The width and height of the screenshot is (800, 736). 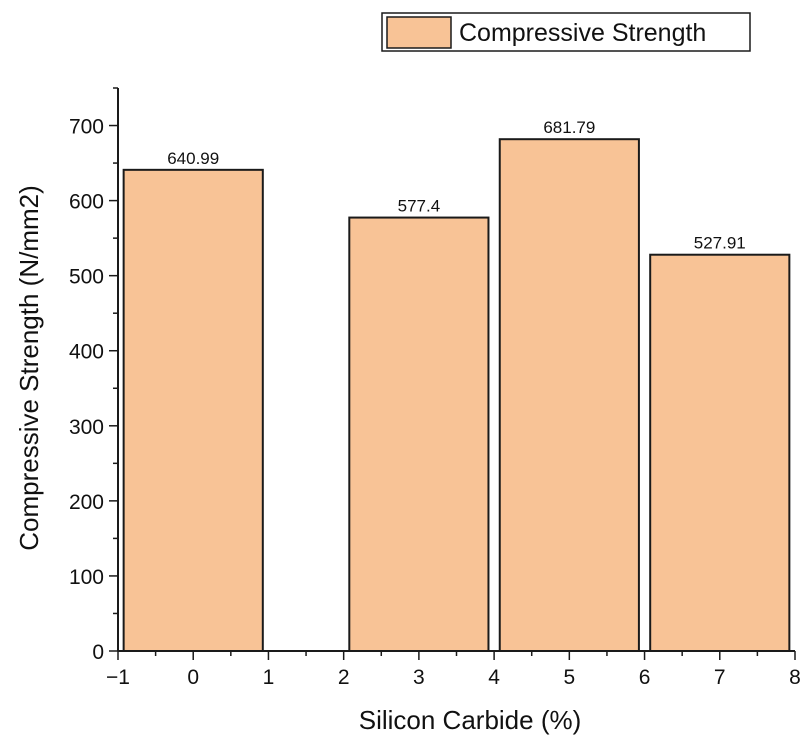 What do you see at coordinates (419, 677) in the screenshot?
I see `x-tick-label: 3` at bounding box center [419, 677].